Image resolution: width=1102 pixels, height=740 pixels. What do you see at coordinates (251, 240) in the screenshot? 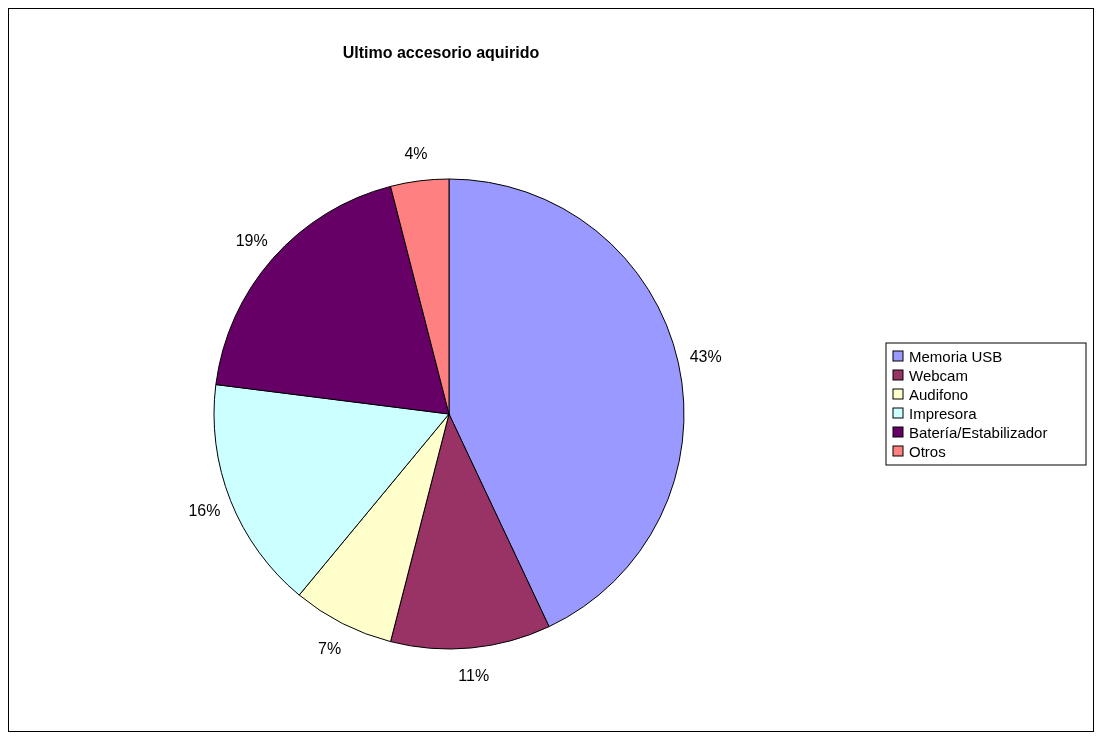
I see `data-label: 19%` at bounding box center [251, 240].